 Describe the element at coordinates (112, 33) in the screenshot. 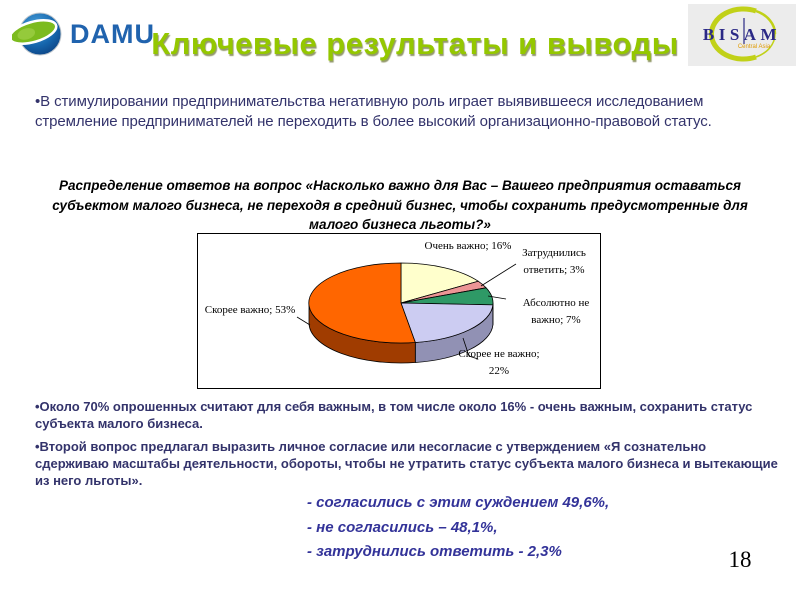

I see `damu-logo-text: DAMU` at that location.